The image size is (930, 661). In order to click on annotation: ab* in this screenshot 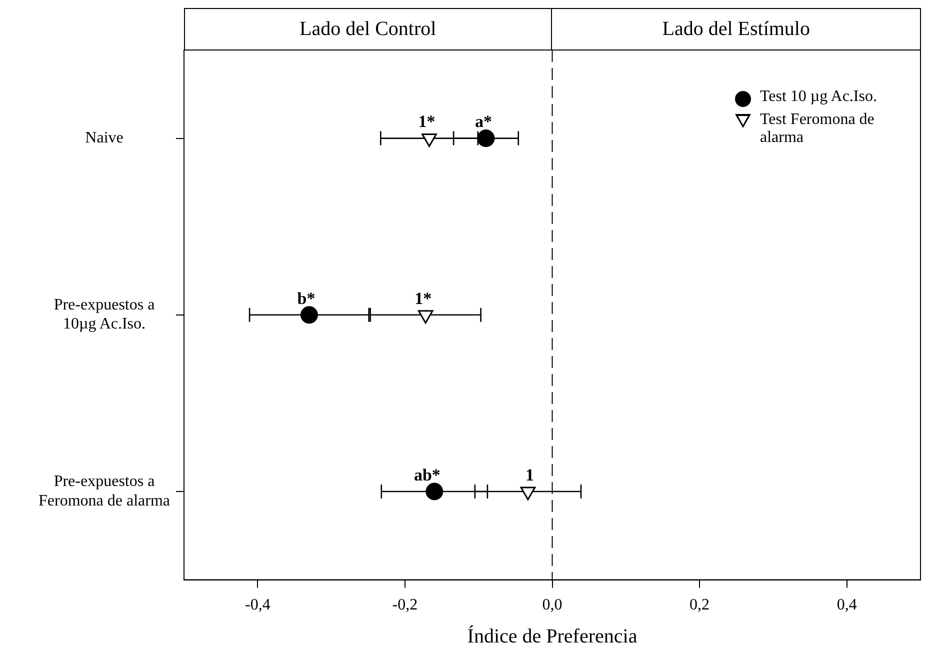, I will do `click(427, 474)`.